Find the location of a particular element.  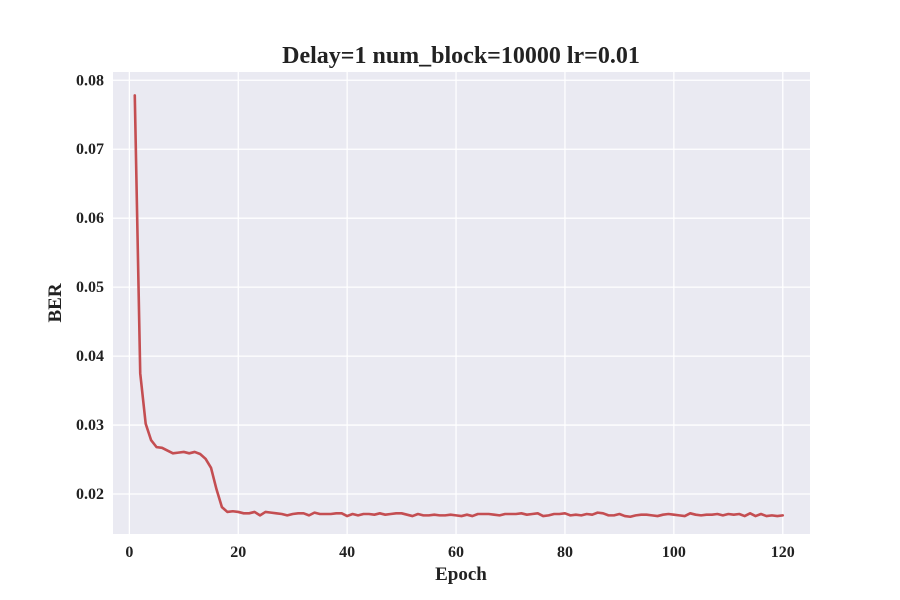

y-tick-label: 0.07 is located at coordinates (90, 149).